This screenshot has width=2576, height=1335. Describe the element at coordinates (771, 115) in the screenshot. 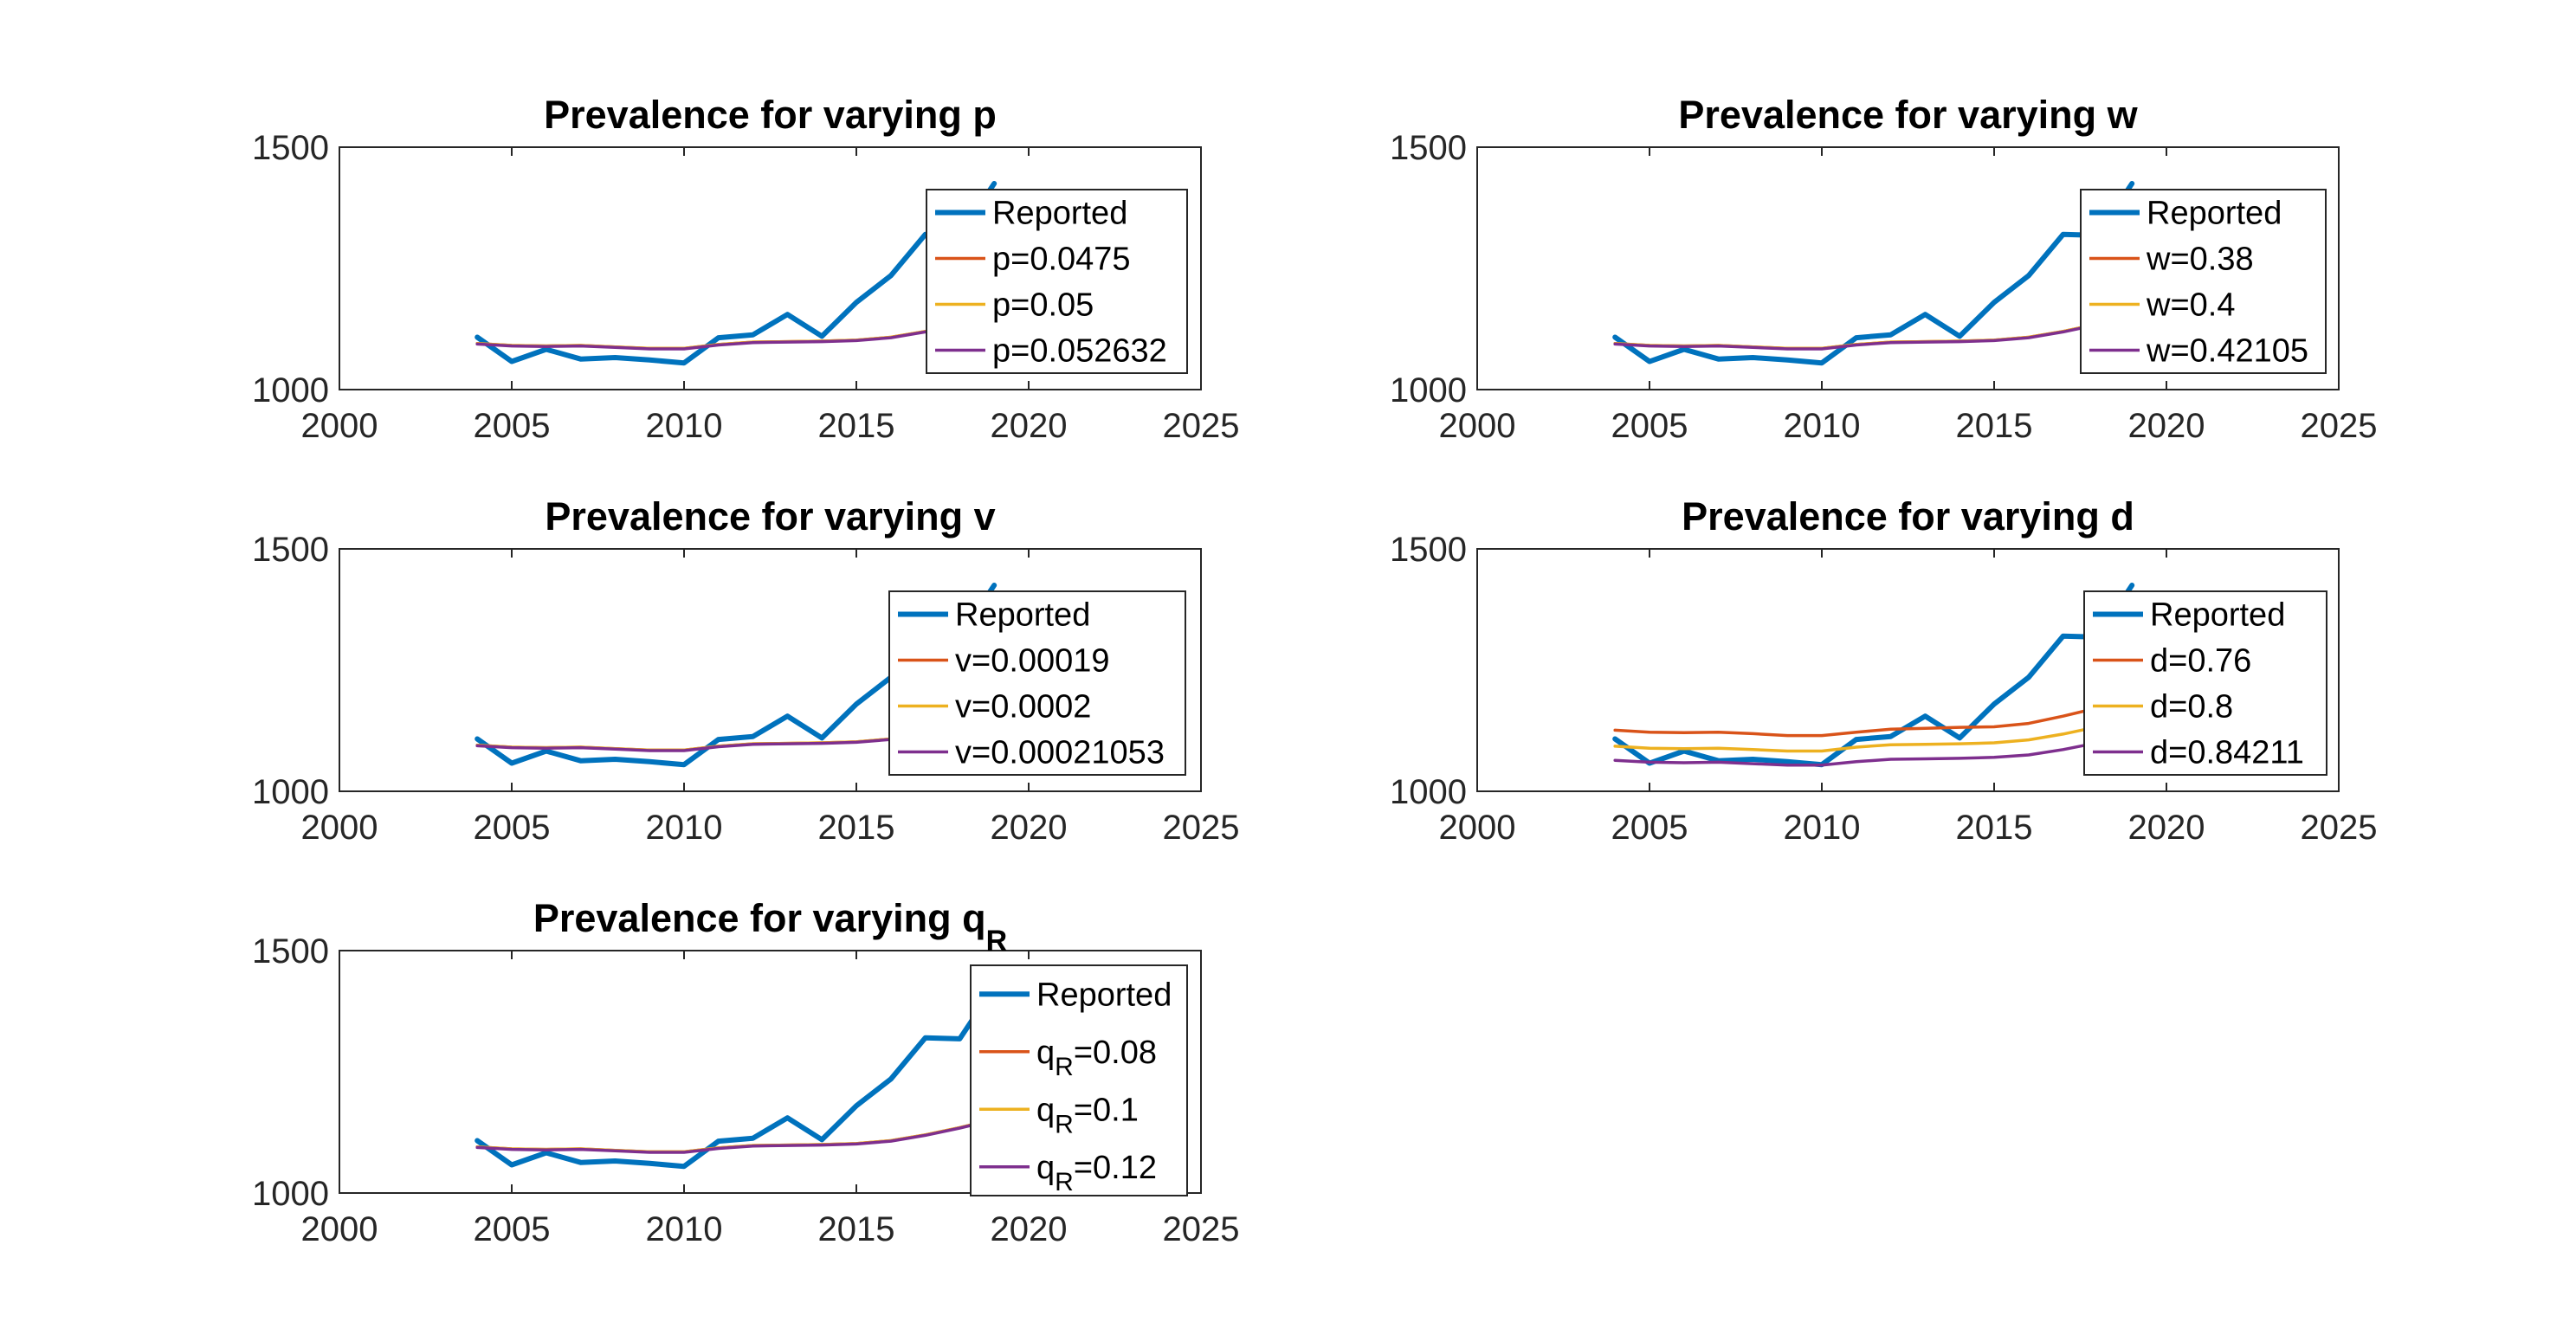

I see `chart-title: Prevalence for varying p` at that location.